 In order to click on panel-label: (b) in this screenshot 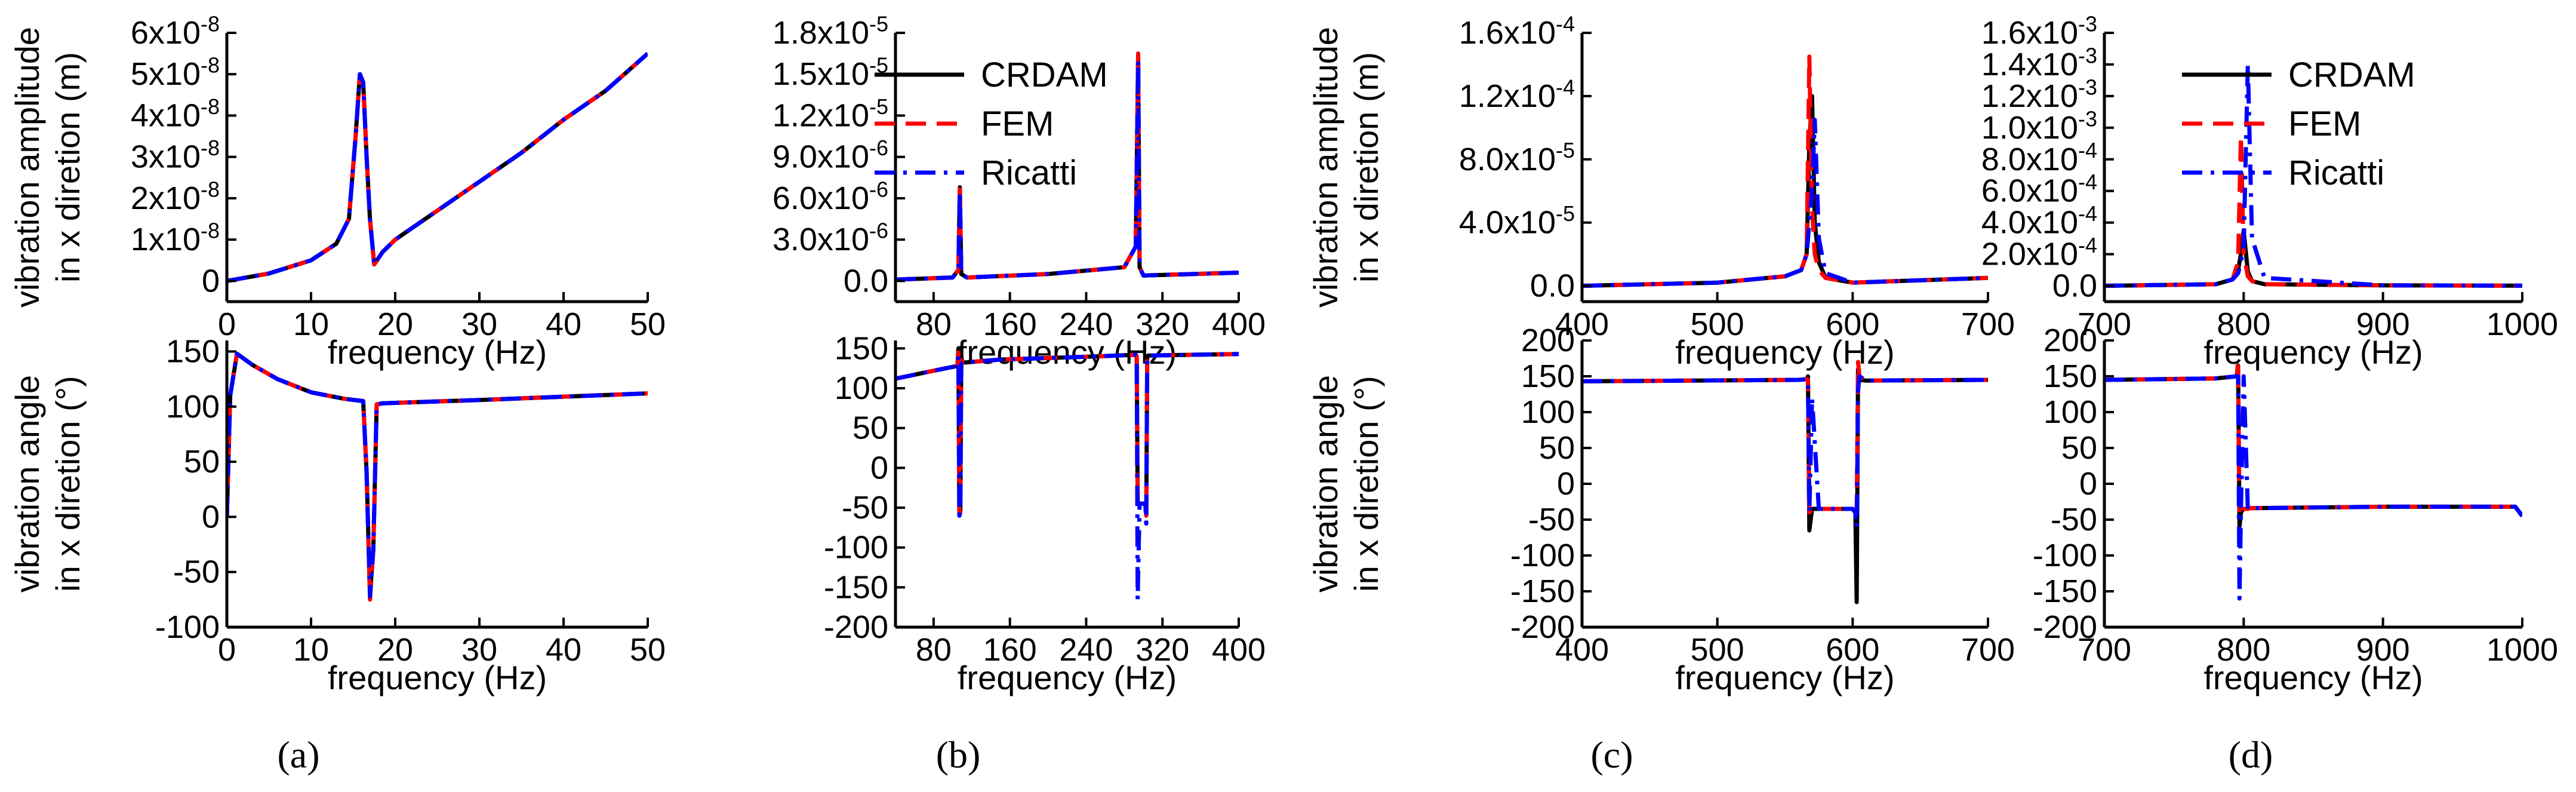, I will do `click(958, 755)`.